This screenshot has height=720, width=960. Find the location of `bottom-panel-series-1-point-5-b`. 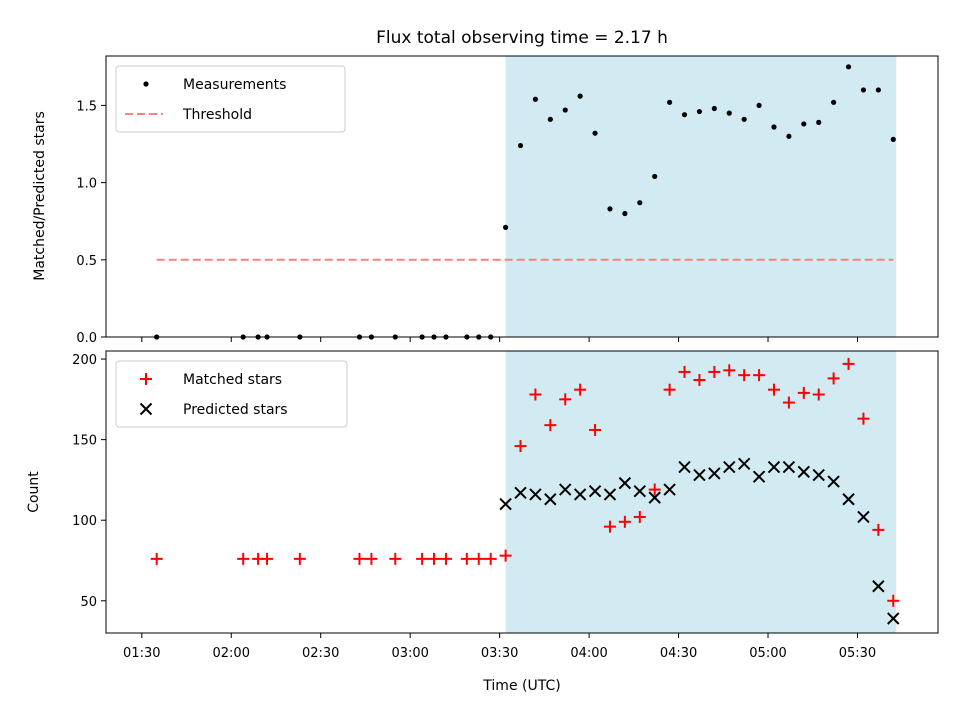

bottom-panel-series-1-point-5-b is located at coordinates (580, 494).